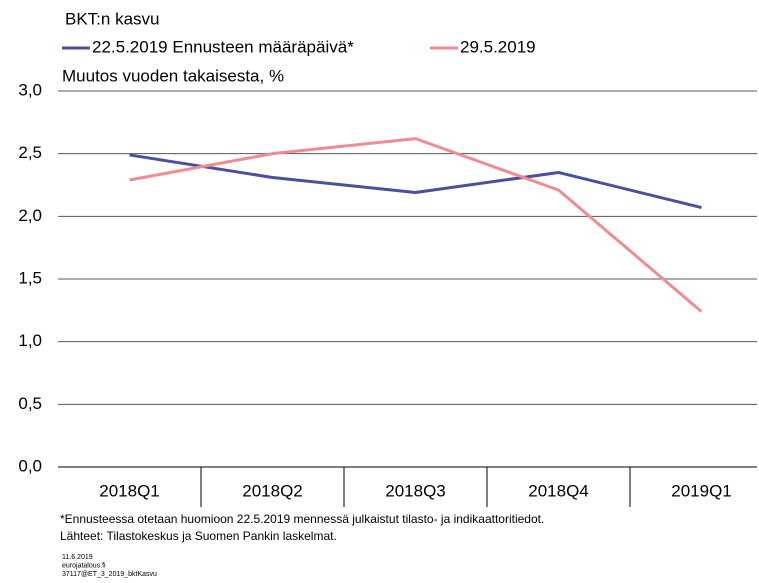  What do you see at coordinates (109, 574) in the screenshot?
I see `credit: 37117@ET_3_2019_bktKasvu` at bounding box center [109, 574].